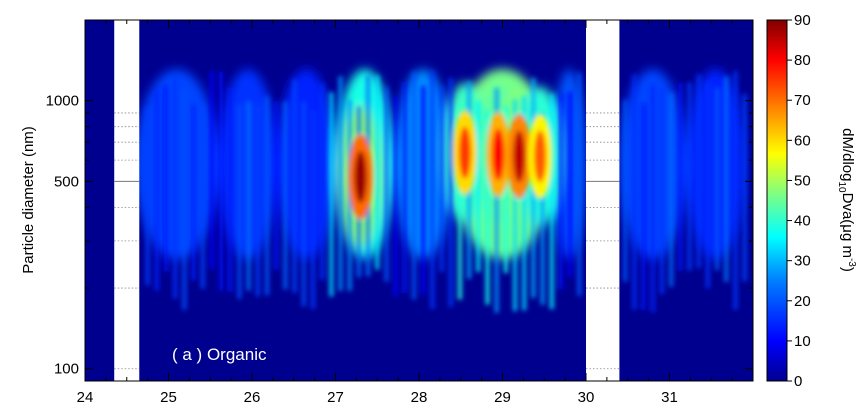  What do you see at coordinates (62, 101) in the screenshot?
I see `y-tick-label: 1000` at bounding box center [62, 101].